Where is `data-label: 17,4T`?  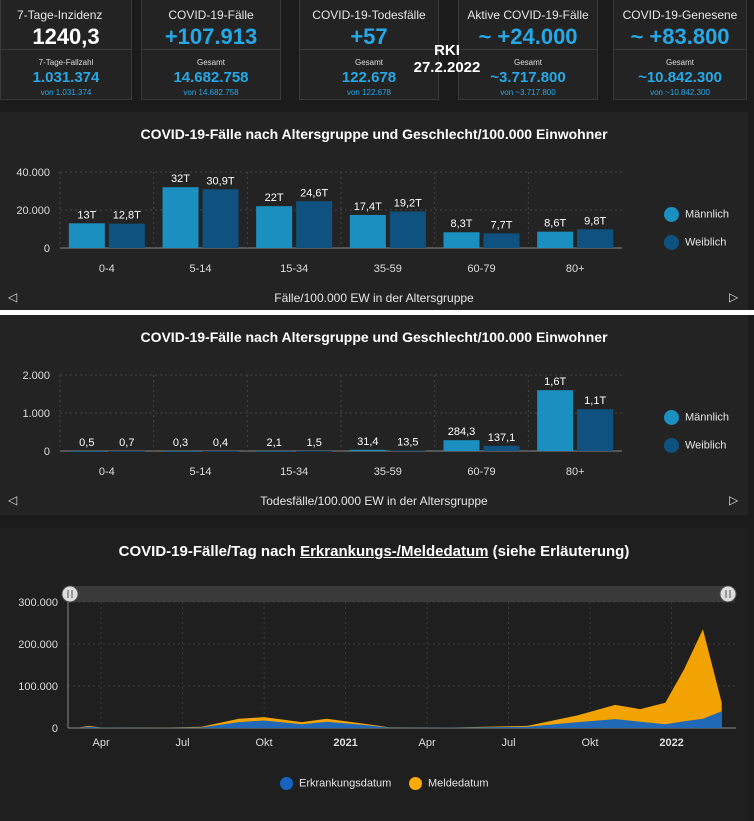
data-label: 17,4T is located at coordinates (368, 207).